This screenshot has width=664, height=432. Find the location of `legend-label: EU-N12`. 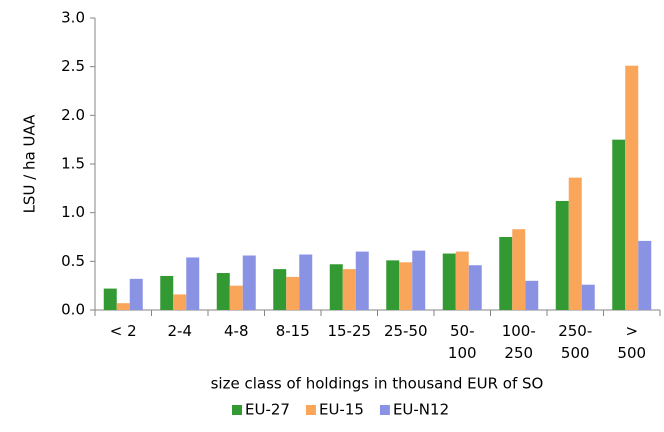

legend-label: EU-N12 is located at coordinates (421, 410).